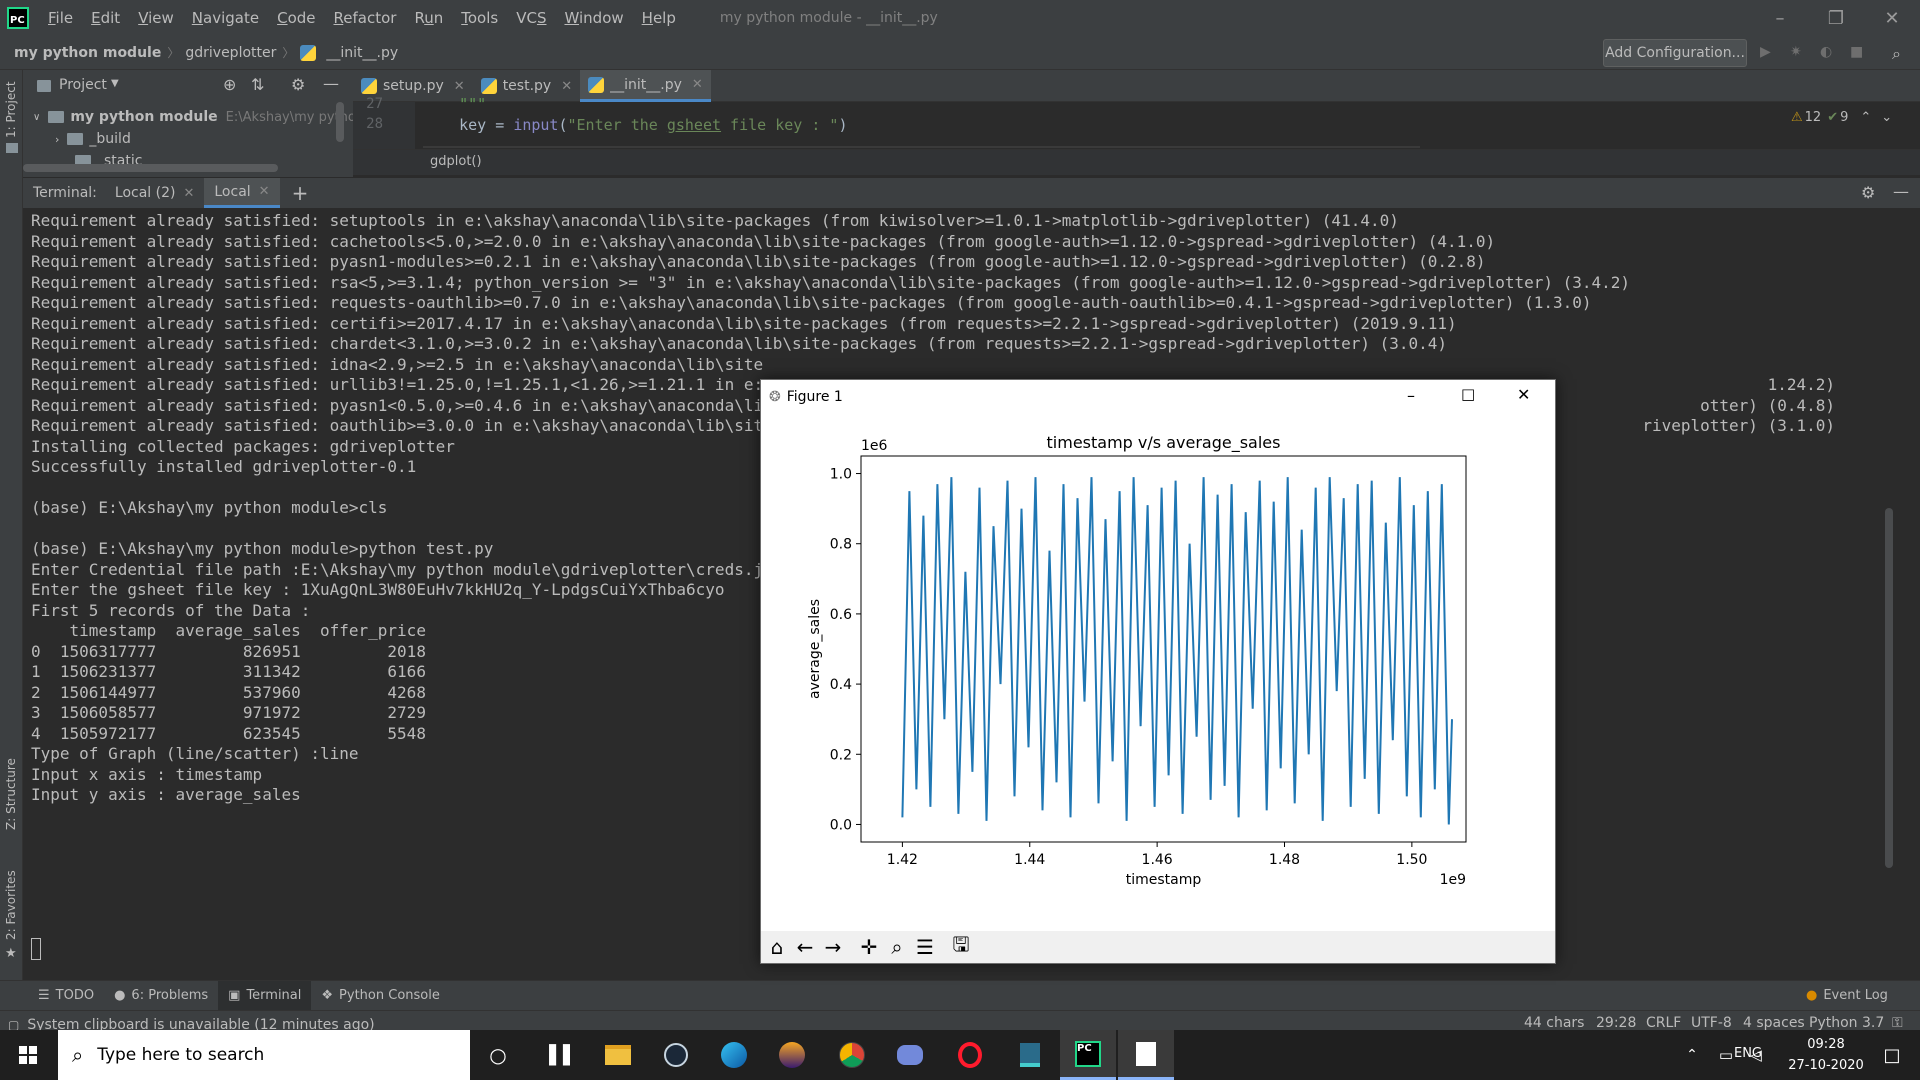  Describe the element at coordinates (480, 18) in the screenshot. I see `menu-item: Tools` at that location.